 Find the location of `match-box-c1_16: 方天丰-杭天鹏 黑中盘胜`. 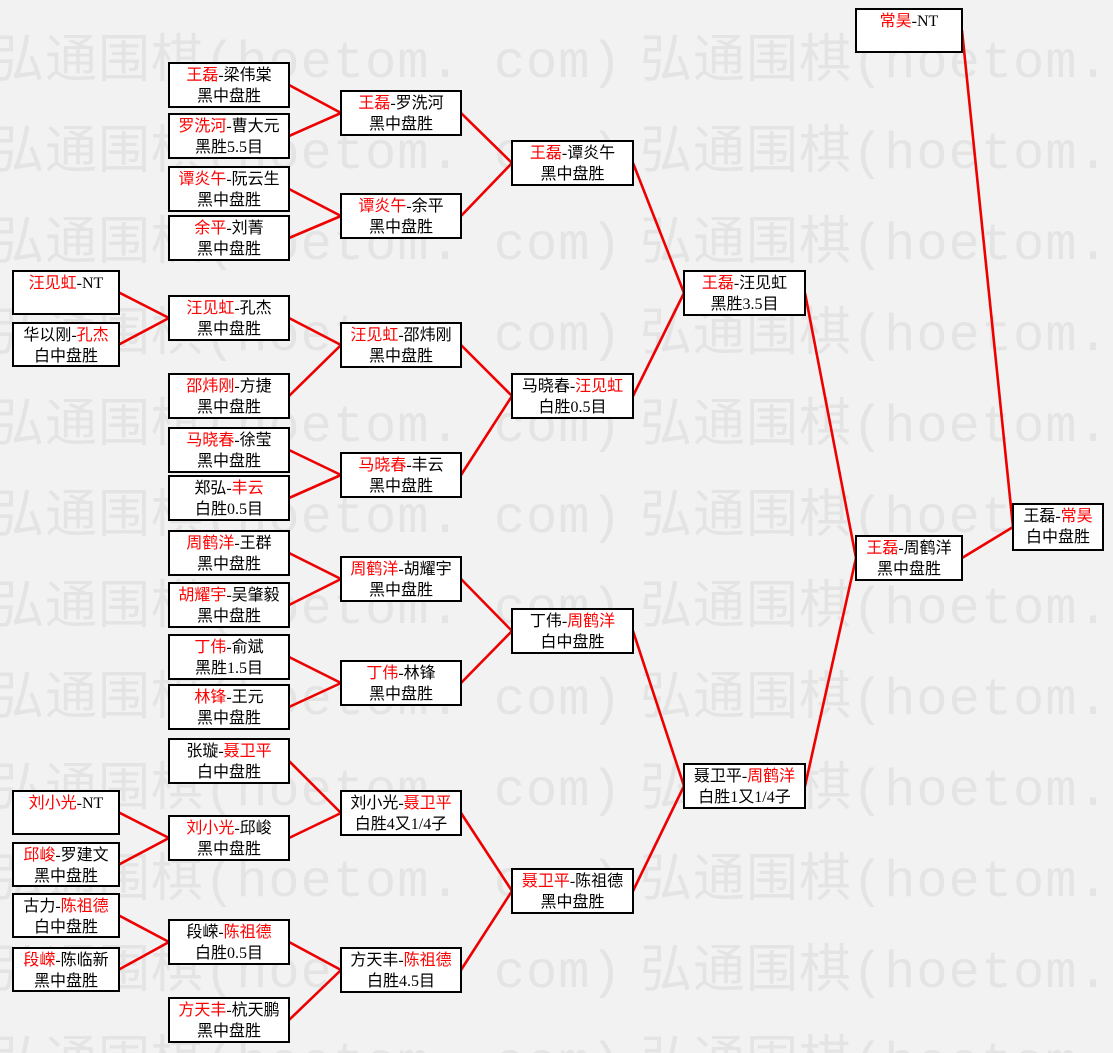

match-box-c1_16: 方天丰-杭天鹏 黑中盘胜 is located at coordinates (229, 1020).